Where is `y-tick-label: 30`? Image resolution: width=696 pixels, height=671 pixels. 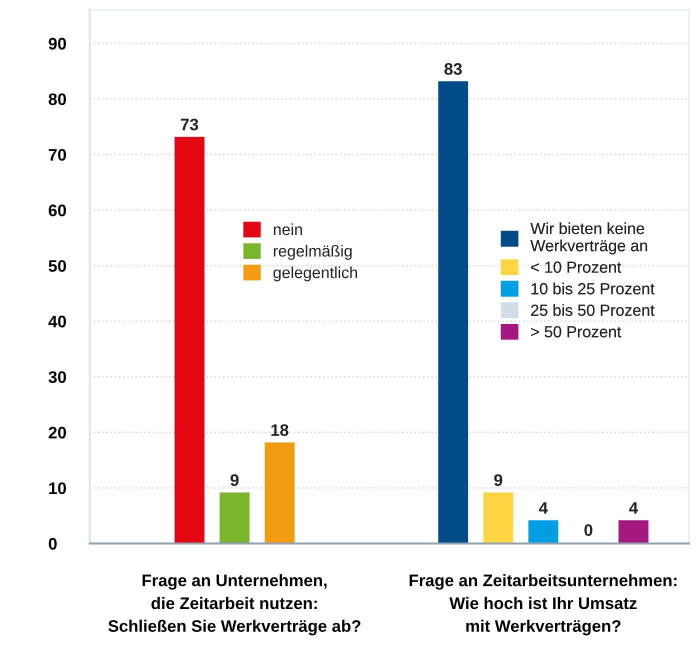
y-tick-label: 30 is located at coordinates (57, 377).